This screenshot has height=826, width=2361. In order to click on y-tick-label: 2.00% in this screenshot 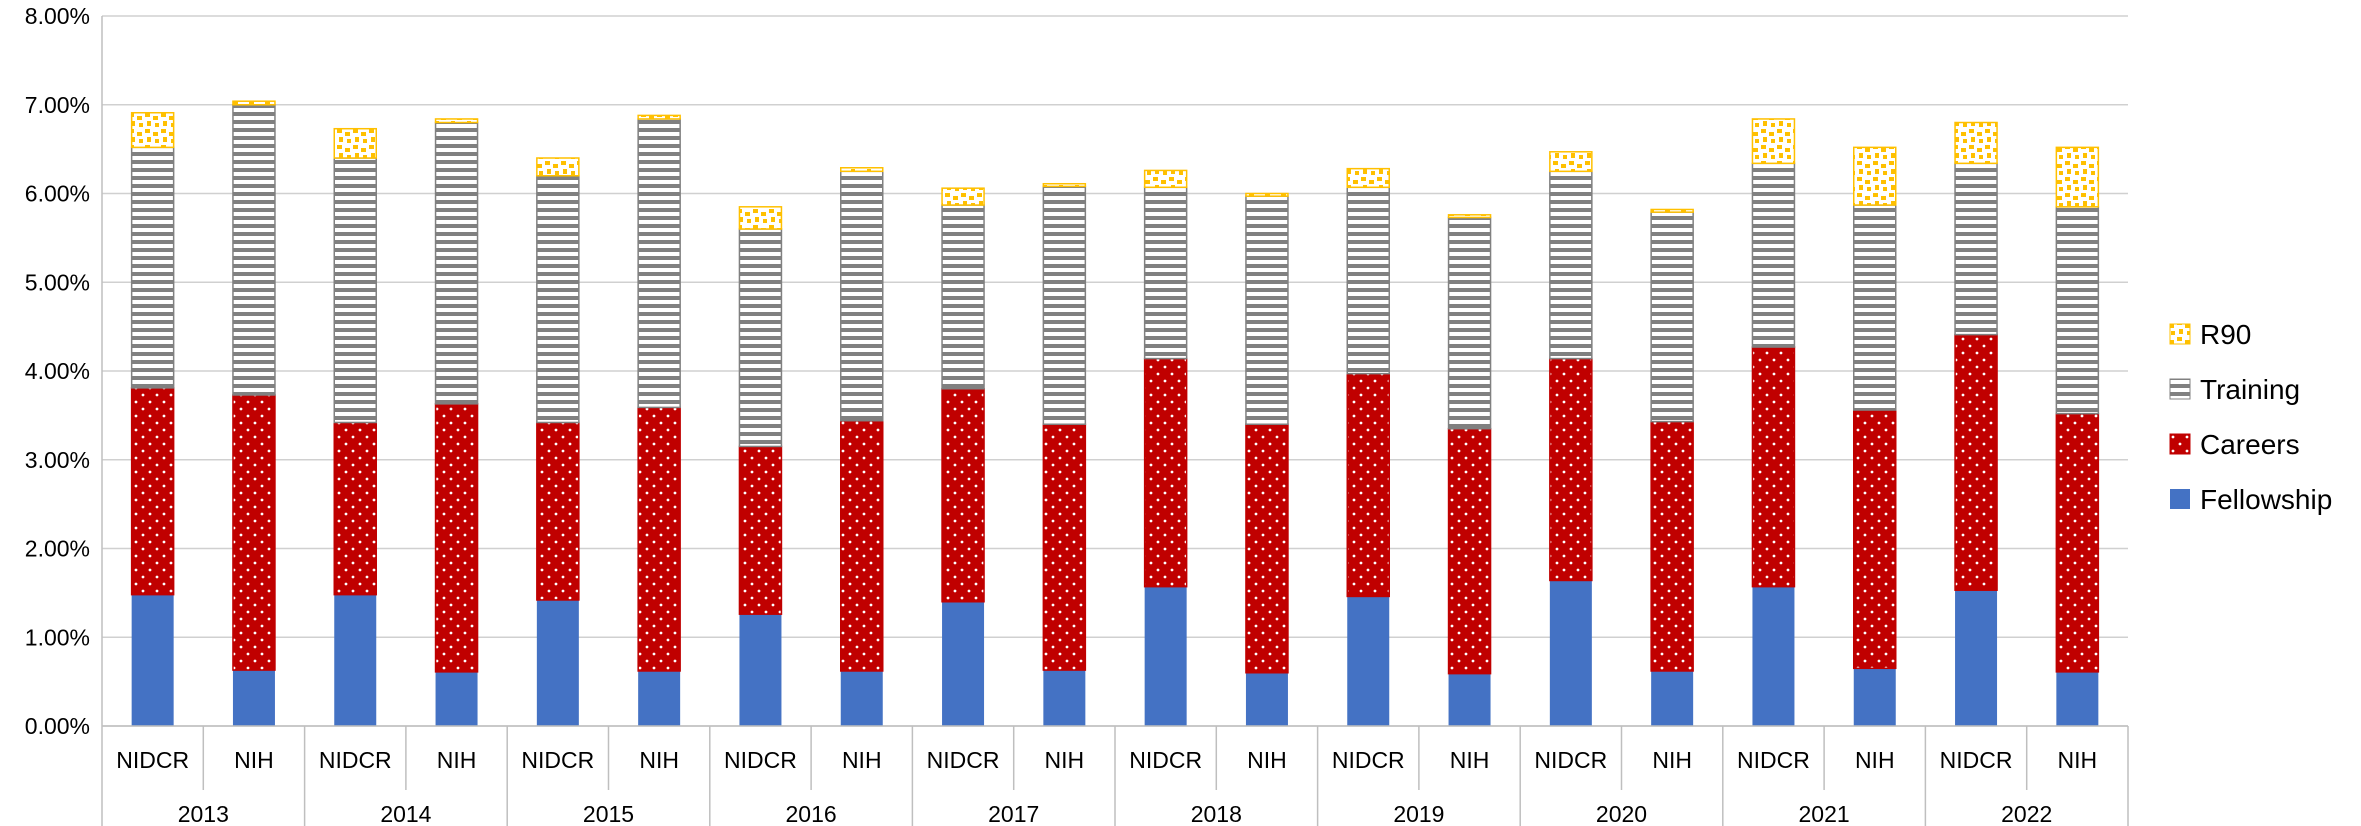, I will do `click(57, 549)`.